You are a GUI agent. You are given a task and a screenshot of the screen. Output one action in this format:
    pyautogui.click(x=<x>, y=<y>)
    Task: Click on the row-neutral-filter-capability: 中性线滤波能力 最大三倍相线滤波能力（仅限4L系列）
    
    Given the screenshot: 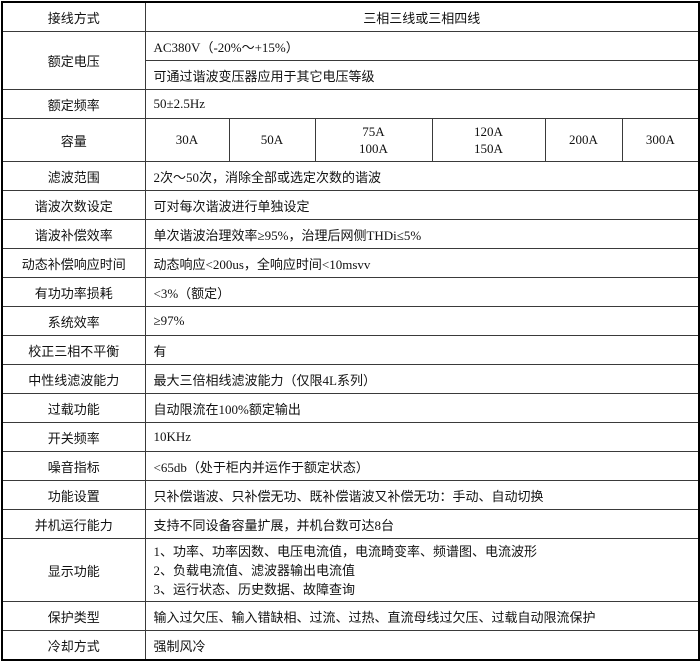 What is the action you would take?
    pyautogui.click(x=350, y=379)
    